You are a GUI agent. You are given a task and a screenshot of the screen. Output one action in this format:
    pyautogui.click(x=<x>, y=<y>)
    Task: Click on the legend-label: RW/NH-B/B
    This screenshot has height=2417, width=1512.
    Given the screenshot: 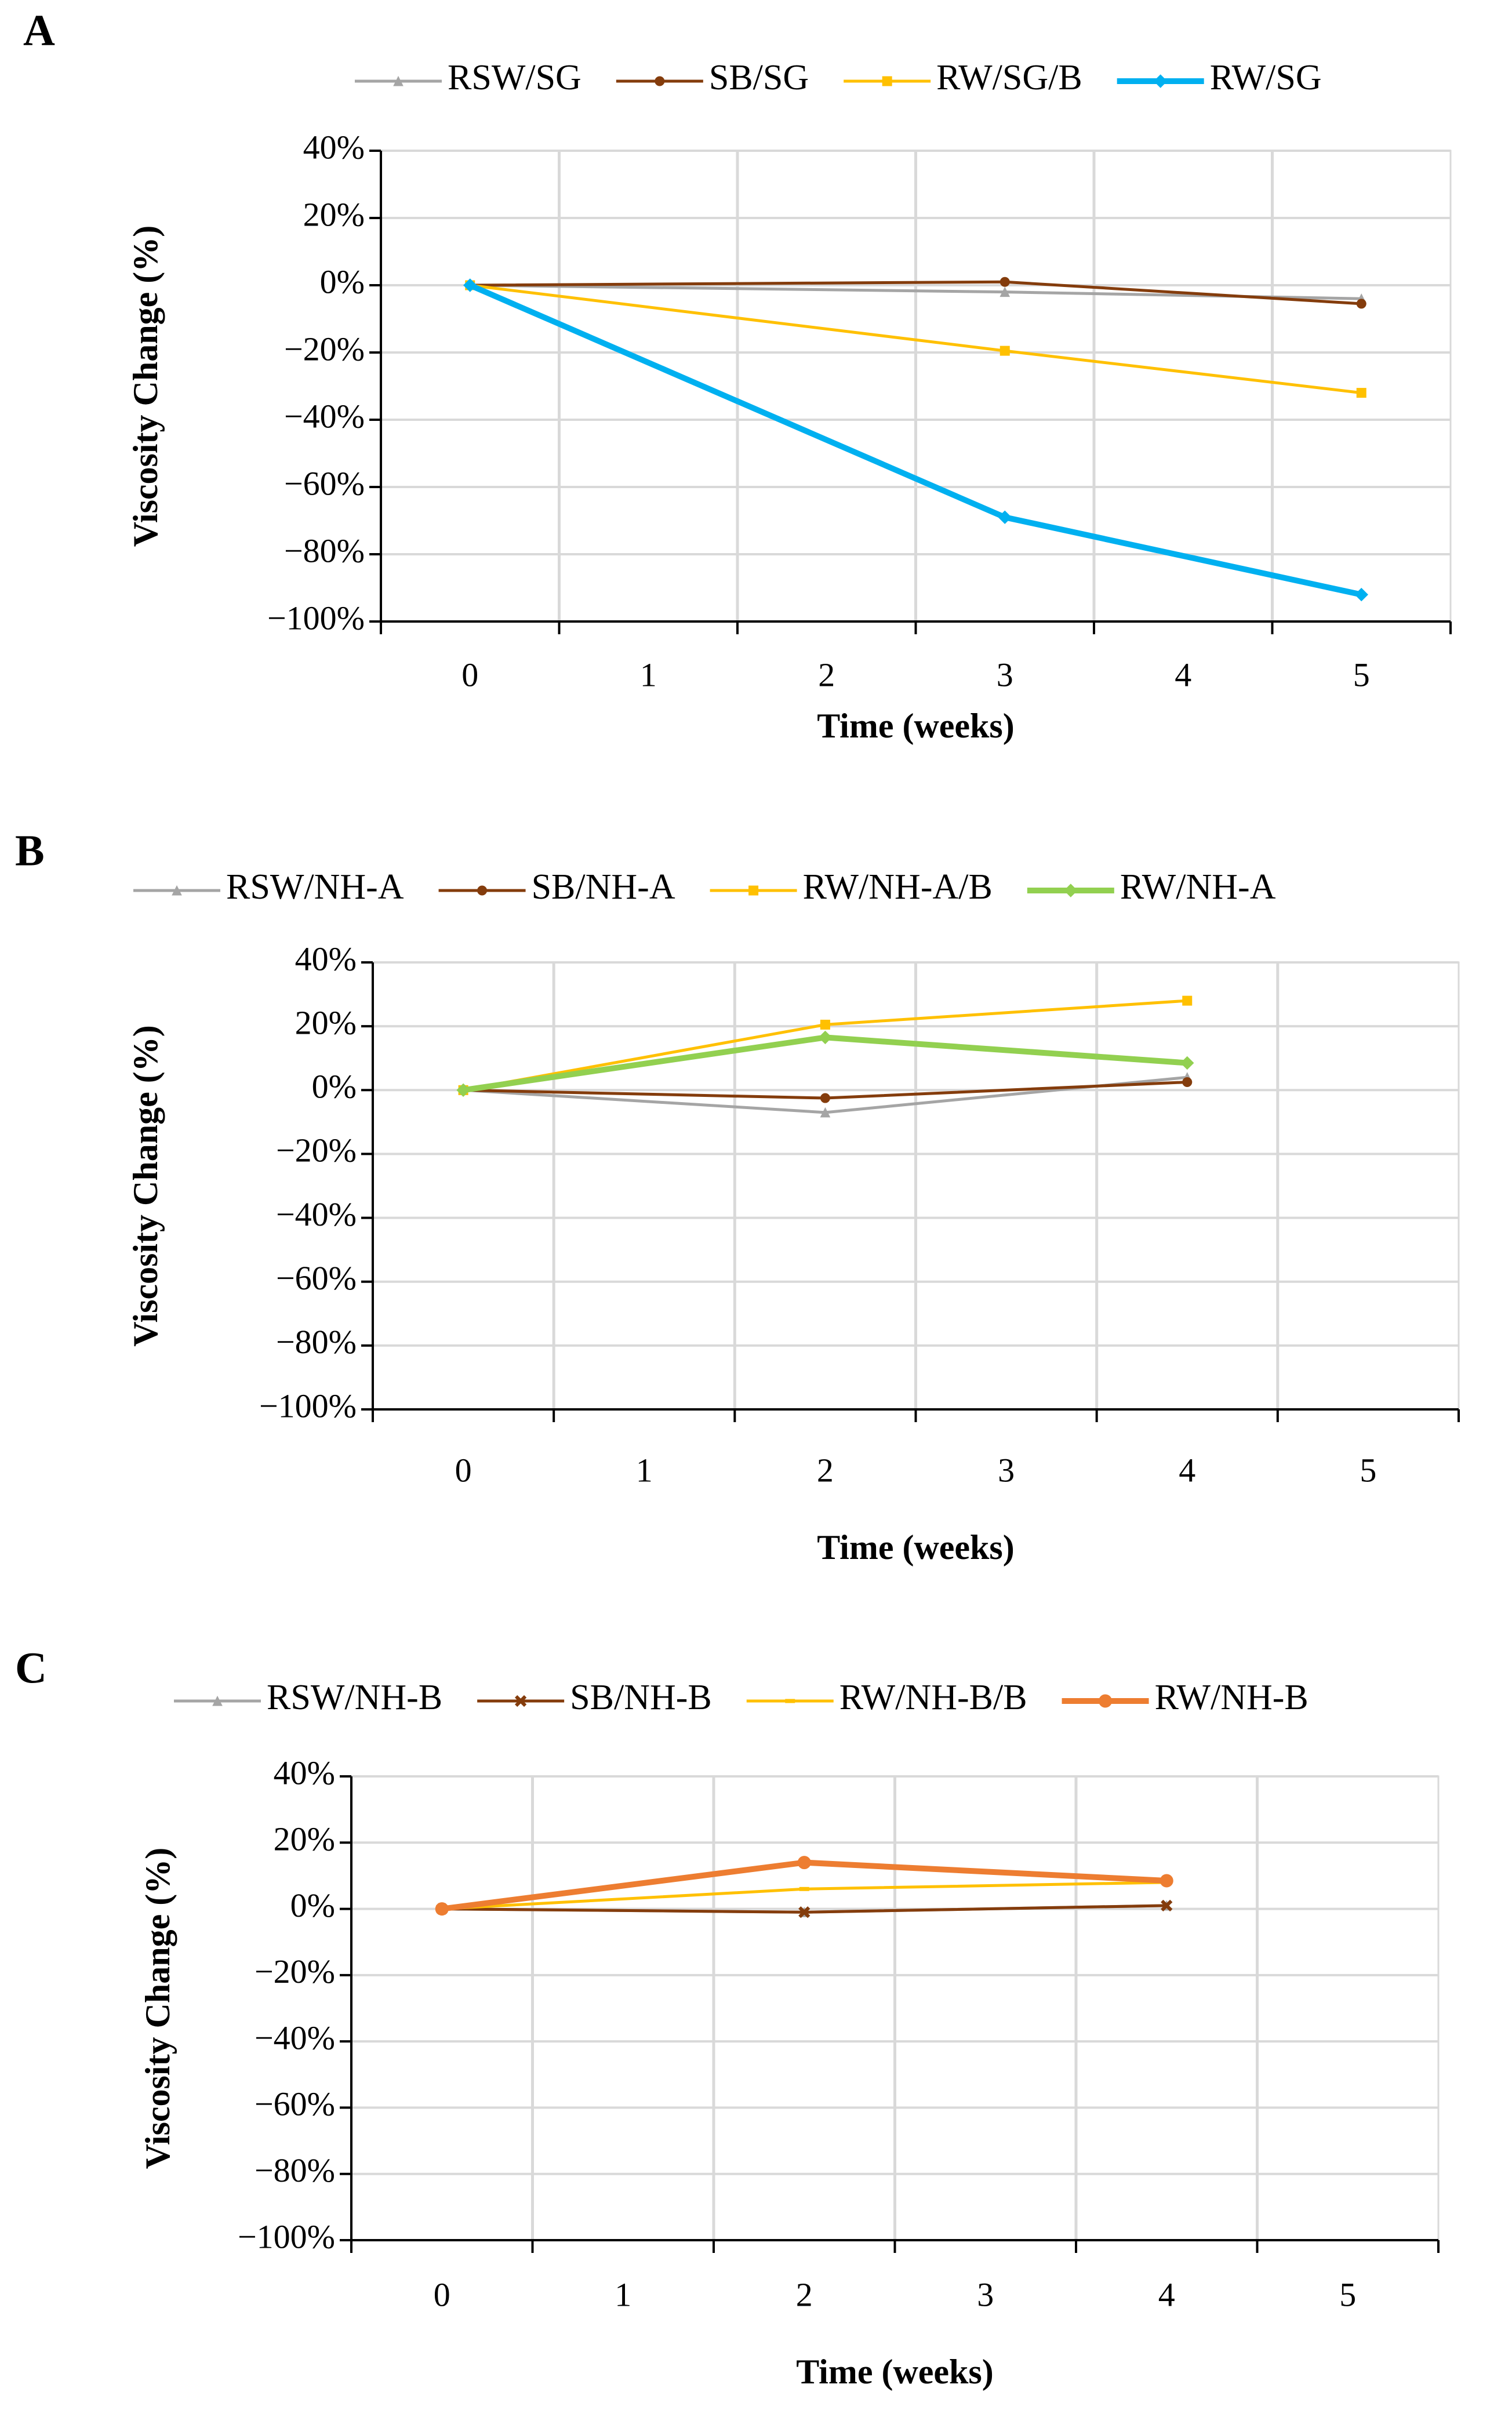 What is the action you would take?
    pyautogui.click(x=933, y=1698)
    